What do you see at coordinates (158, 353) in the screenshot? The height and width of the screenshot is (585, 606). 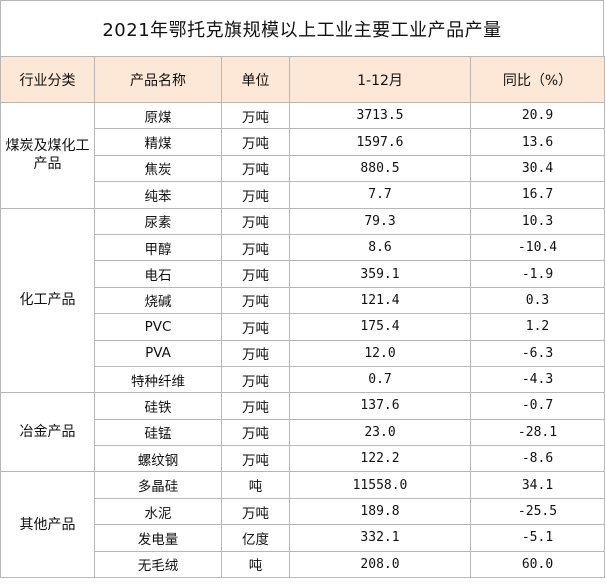 I see `product-cell: PVA` at bounding box center [158, 353].